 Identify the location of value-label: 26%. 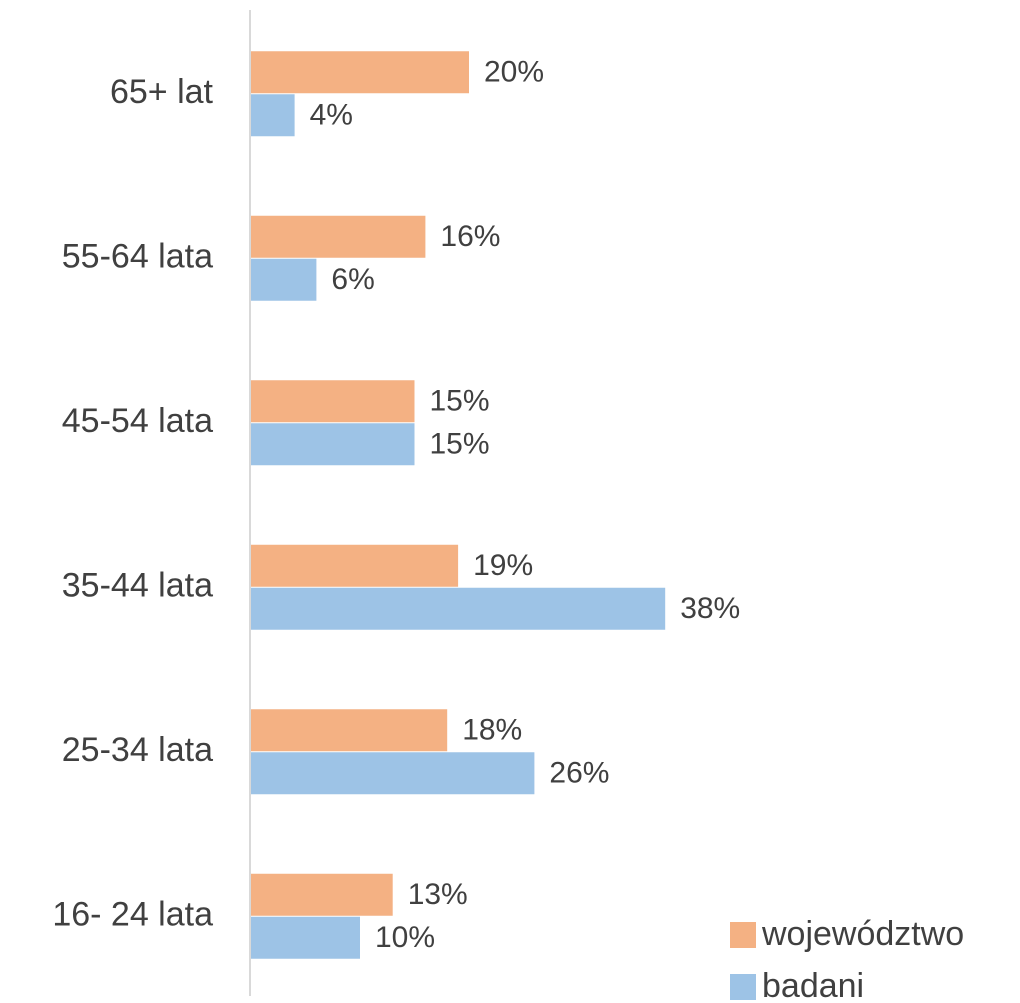
(579, 773).